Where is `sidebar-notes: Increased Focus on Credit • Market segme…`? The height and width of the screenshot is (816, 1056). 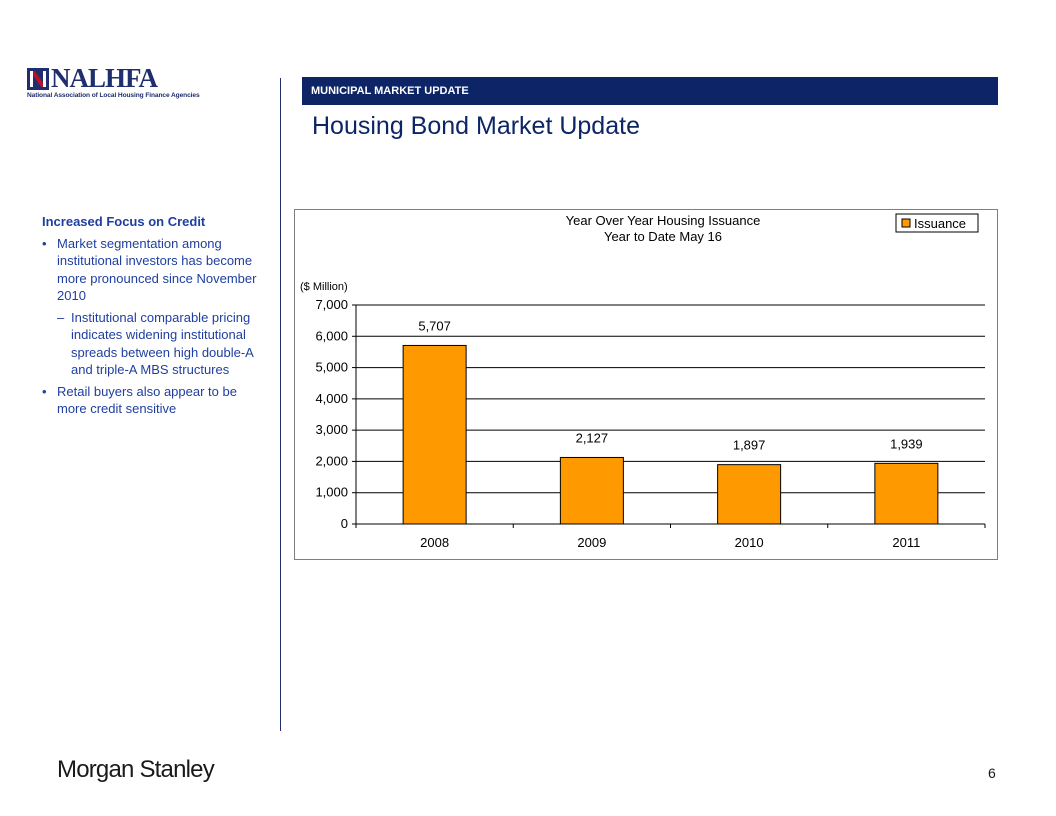 sidebar-notes: Increased Focus on Credit • Market segme… is located at coordinates (154, 317).